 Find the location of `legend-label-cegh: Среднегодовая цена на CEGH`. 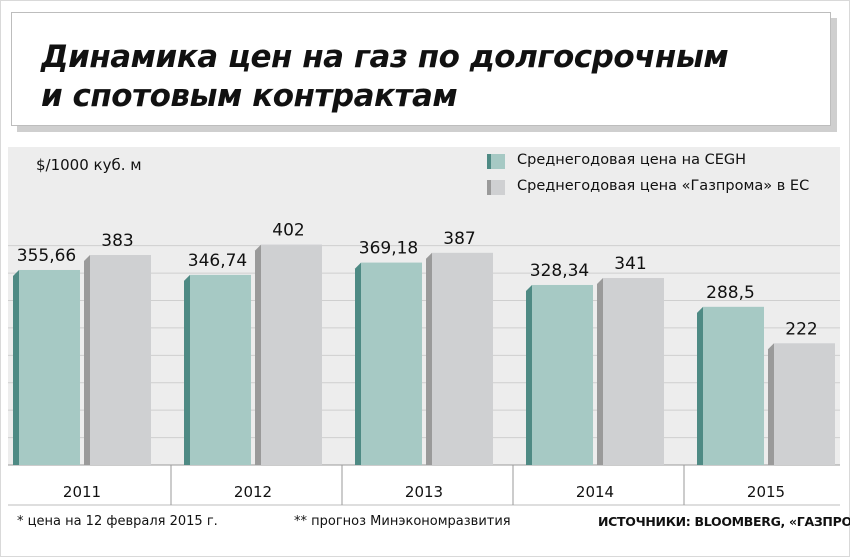

legend-label-cegh: Среднегодовая цена на CEGH is located at coordinates (631, 160).